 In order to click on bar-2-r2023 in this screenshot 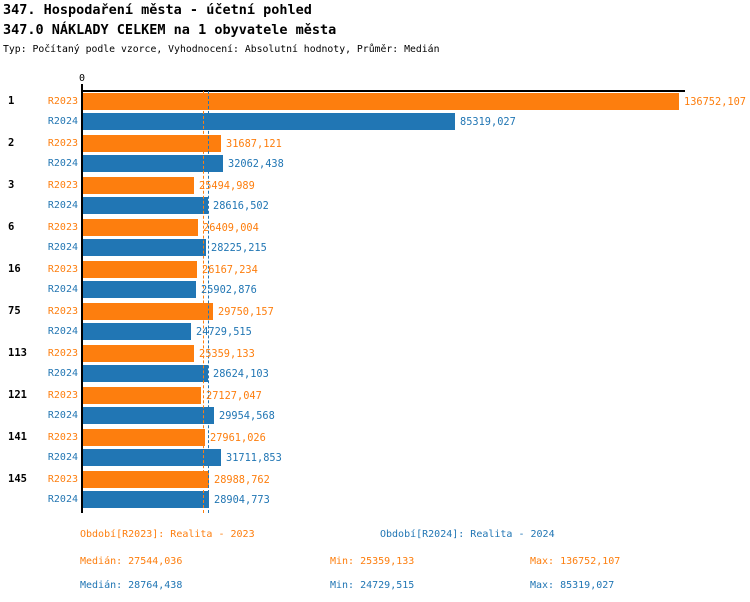, I will do `click(152, 143)`.